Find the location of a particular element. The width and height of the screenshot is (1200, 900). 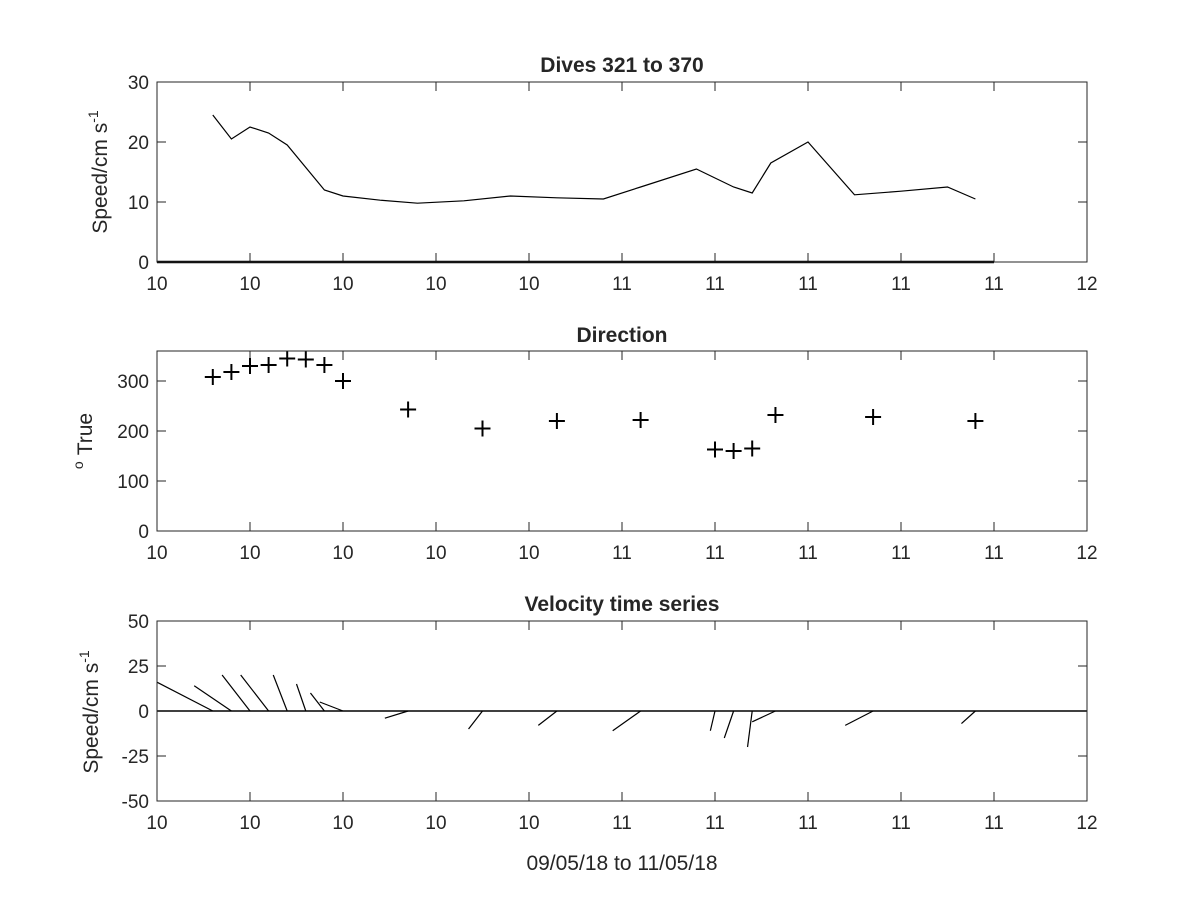

svg-text:oTrue: o True is located at coordinates (83, 441).